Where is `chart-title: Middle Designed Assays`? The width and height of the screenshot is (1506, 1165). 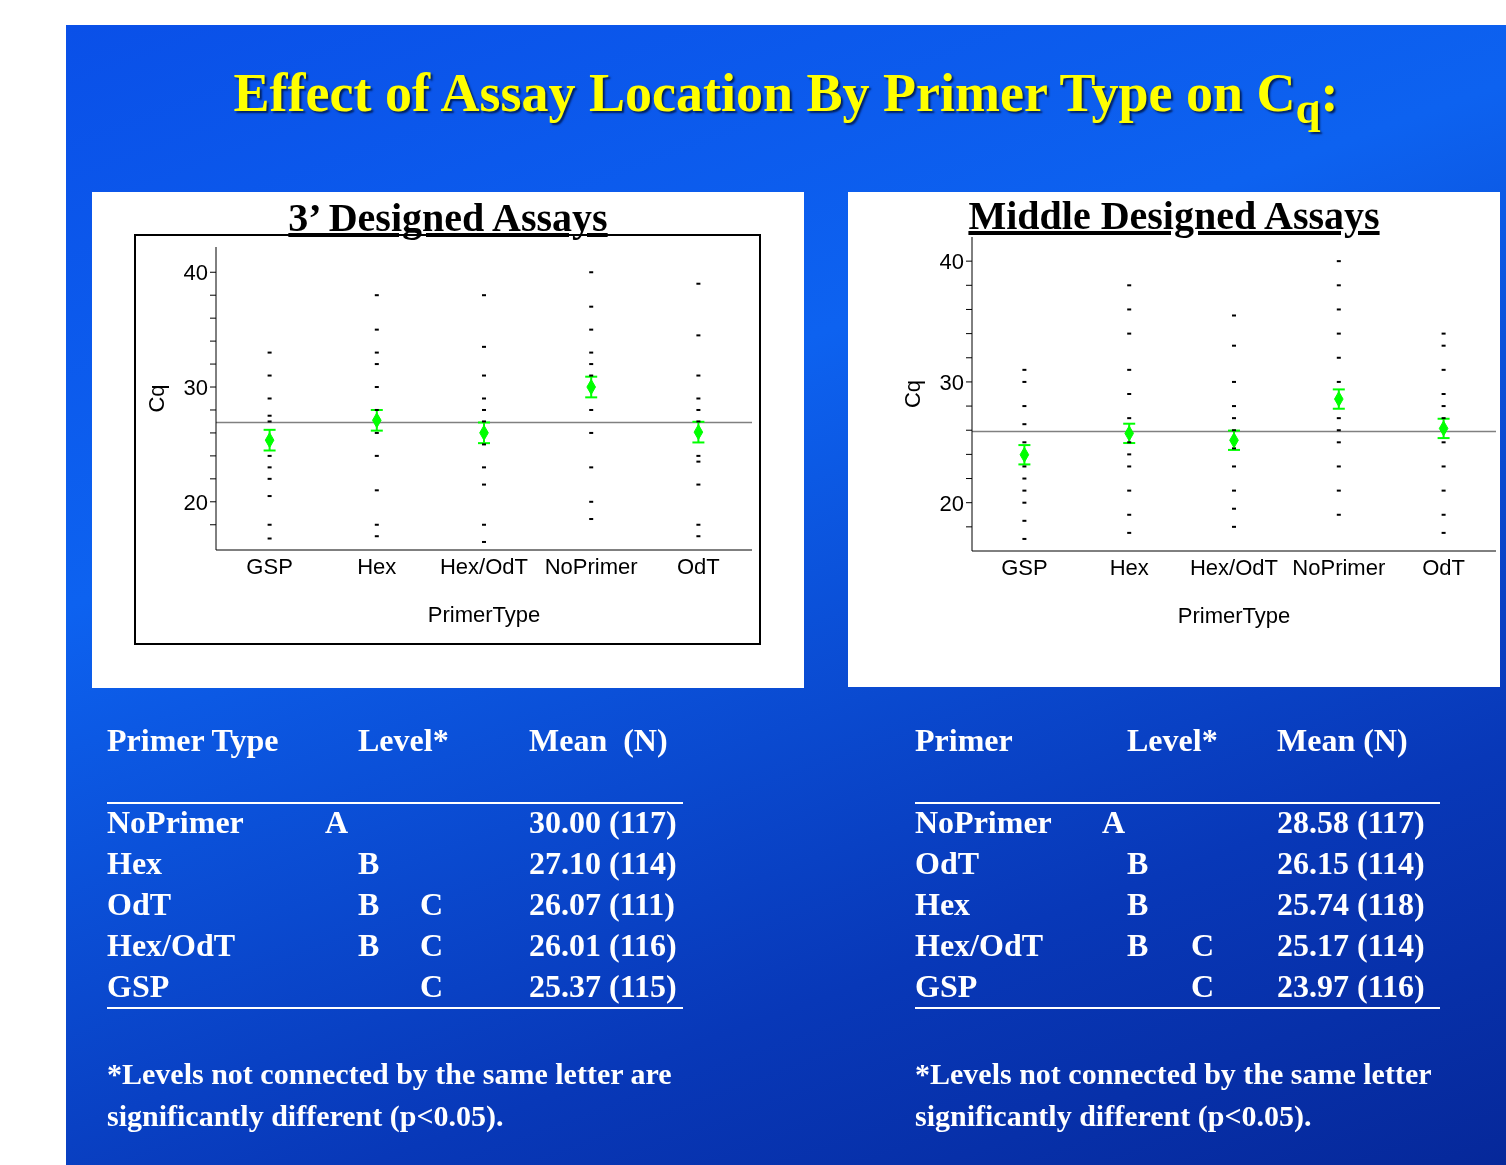
chart-title: Middle Designed Assays is located at coordinates (1174, 215).